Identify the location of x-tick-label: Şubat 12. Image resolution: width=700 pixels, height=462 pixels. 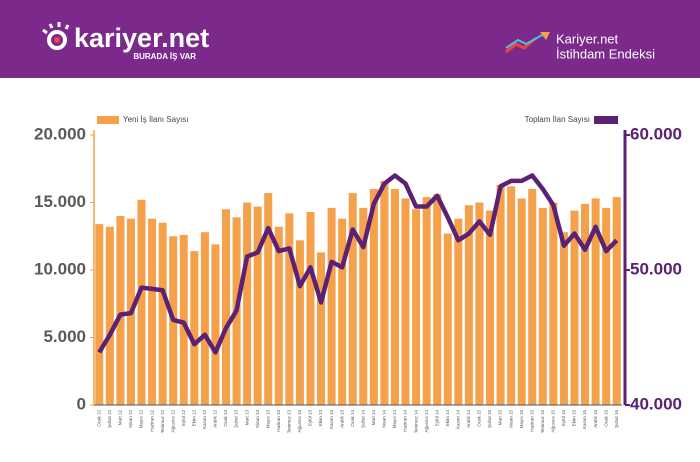
(109, 419).